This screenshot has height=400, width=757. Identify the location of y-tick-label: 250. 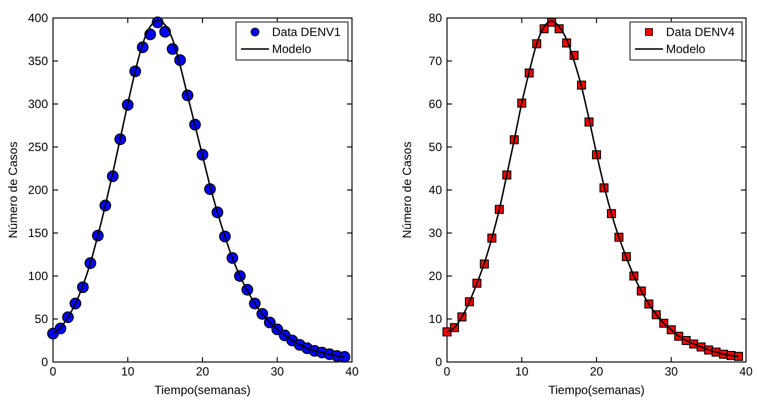
(38, 147).